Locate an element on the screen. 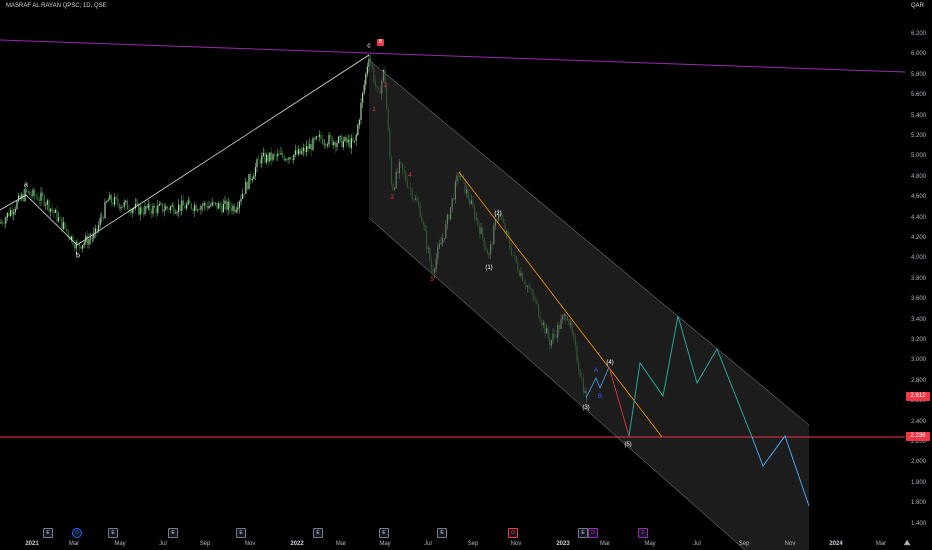 This screenshot has width=932, height=550. wave-label-p4: (4) is located at coordinates (610, 363).